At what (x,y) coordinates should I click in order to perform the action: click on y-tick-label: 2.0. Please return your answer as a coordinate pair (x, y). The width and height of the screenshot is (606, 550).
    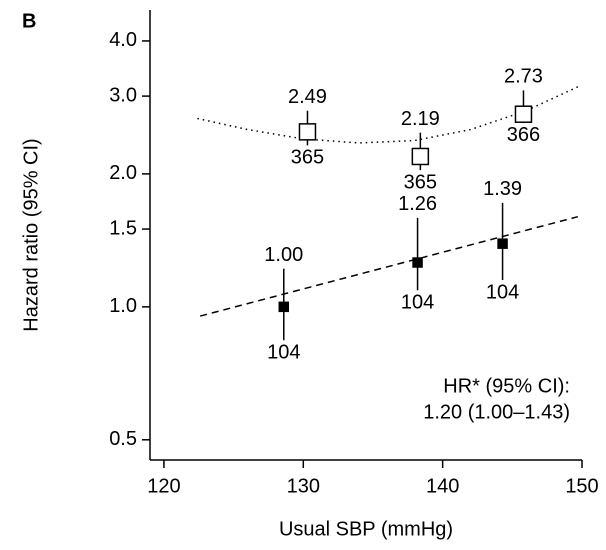
    Looking at the image, I should click on (123, 173).